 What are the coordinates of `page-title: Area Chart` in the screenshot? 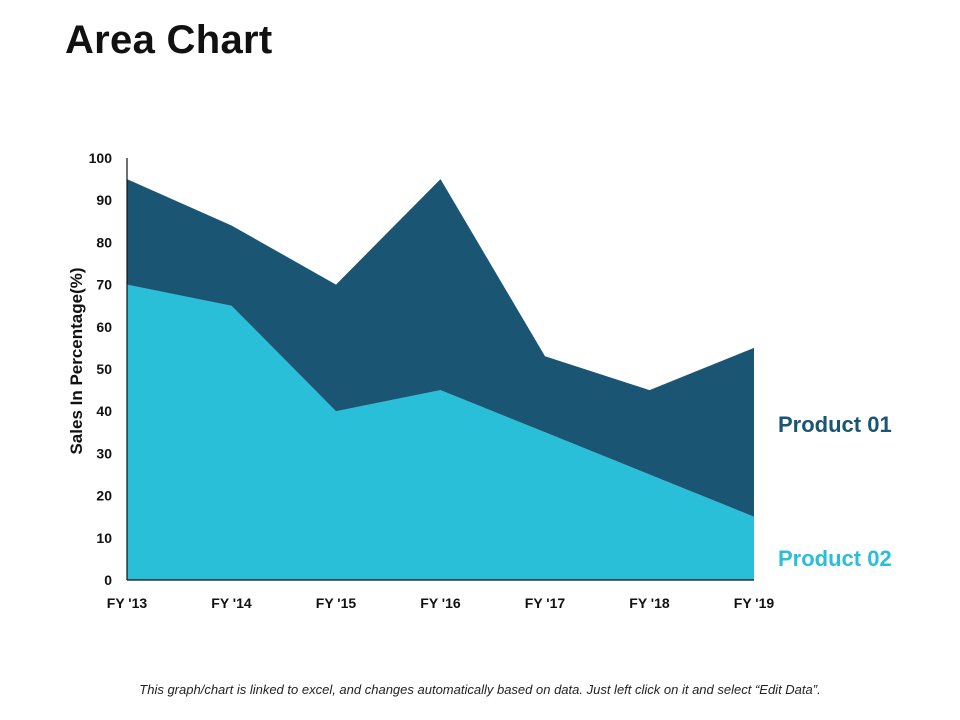 It's located at (169, 40).